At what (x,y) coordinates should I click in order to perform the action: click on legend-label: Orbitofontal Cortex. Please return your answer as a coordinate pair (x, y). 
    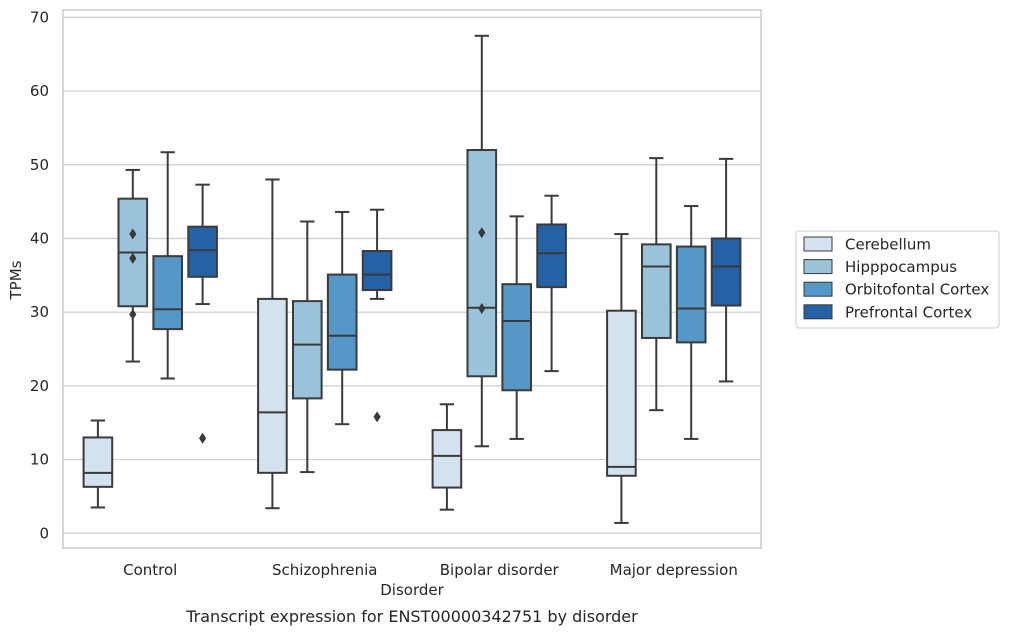
    Looking at the image, I should click on (917, 290).